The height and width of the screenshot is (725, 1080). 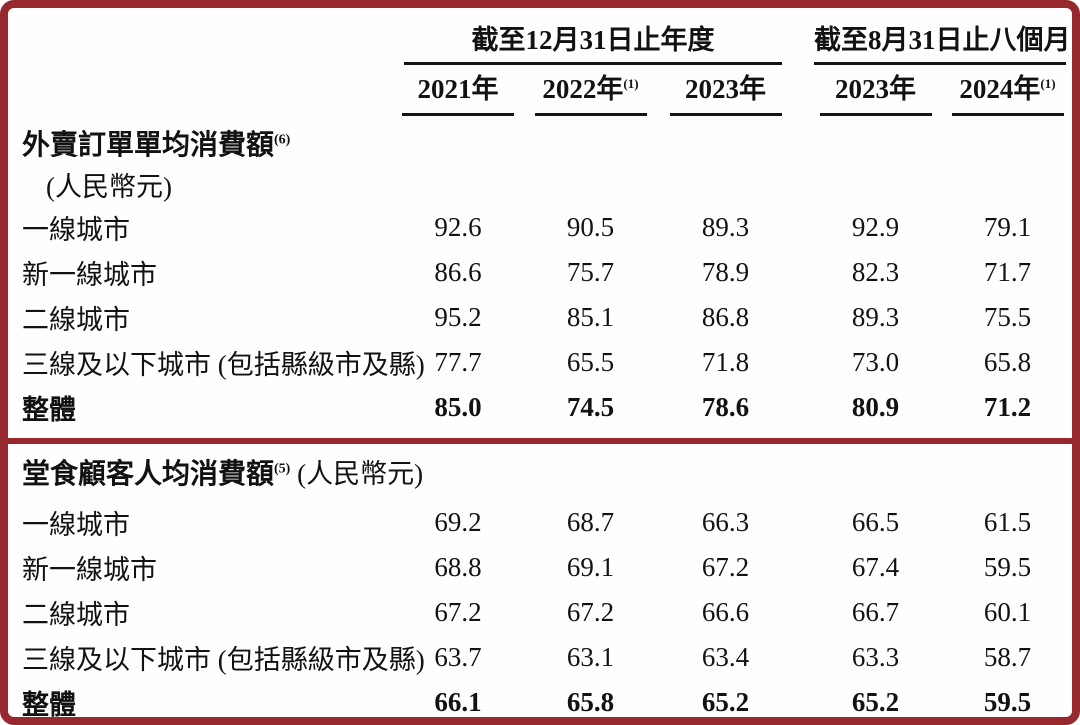 I want to click on value-cell: 66.5, so click(x=875, y=522).